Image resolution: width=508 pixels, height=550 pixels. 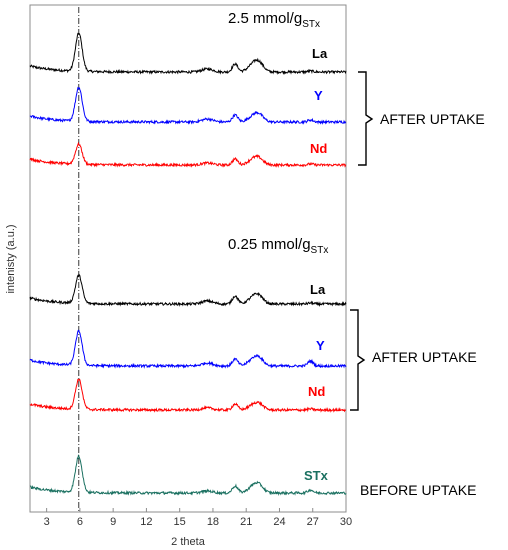 I want to click on x-tick-label-15: 15, so click(x=180, y=522).